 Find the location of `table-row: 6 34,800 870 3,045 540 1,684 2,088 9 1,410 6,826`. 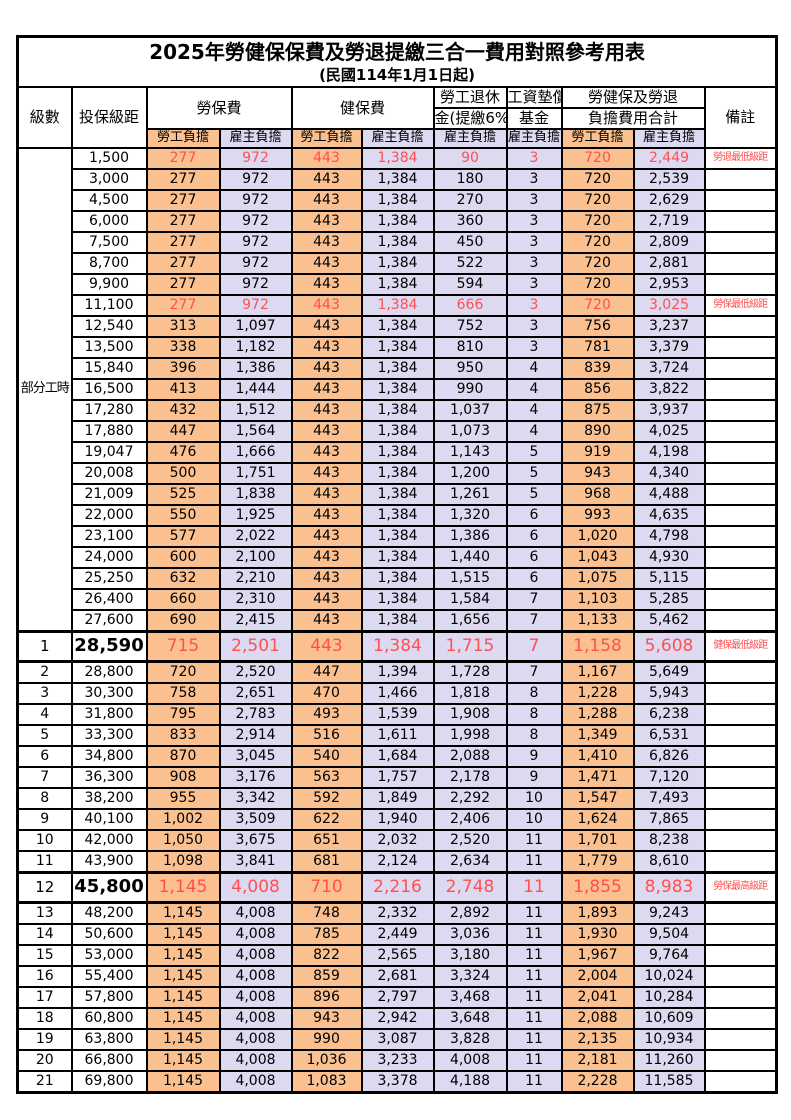

table-row: 6 34,800 870 3,045 540 1,684 2,088 9 1,410 6,826 is located at coordinates (397, 756).